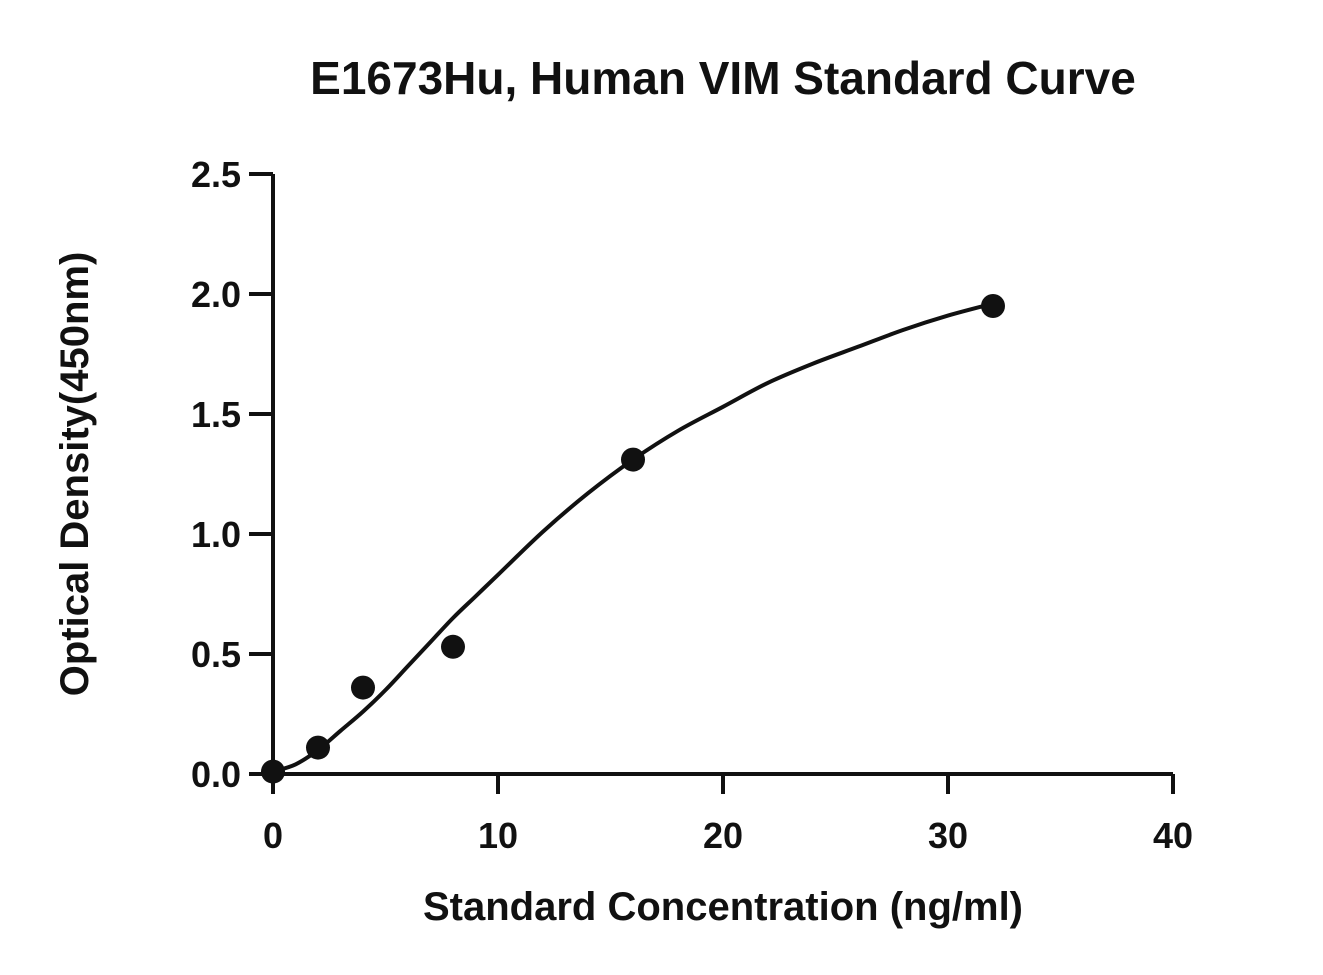 The height and width of the screenshot is (975, 1323). Describe the element at coordinates (273, 835) in the screenshot. I see `x-tick-label: 0` at that location.